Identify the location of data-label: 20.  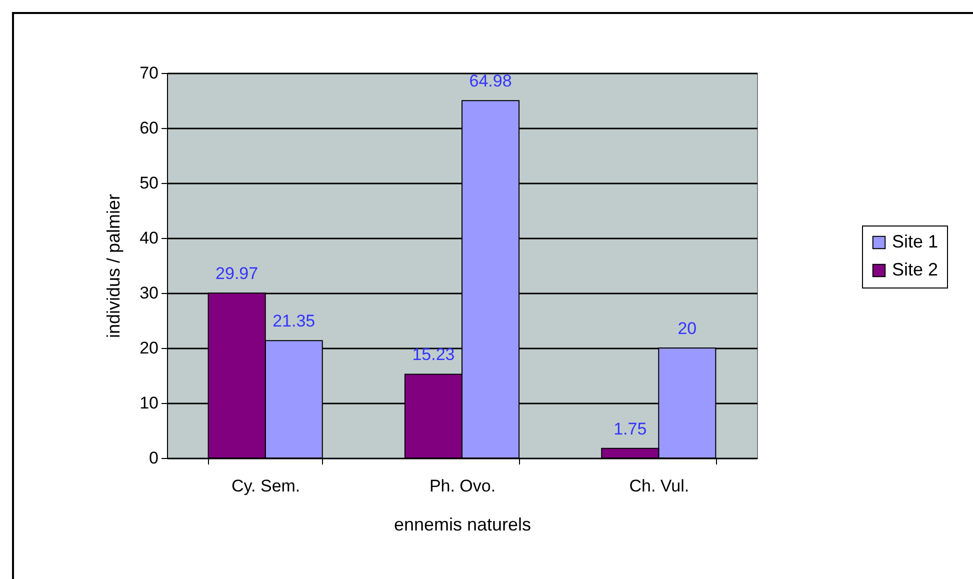
(687, 328).